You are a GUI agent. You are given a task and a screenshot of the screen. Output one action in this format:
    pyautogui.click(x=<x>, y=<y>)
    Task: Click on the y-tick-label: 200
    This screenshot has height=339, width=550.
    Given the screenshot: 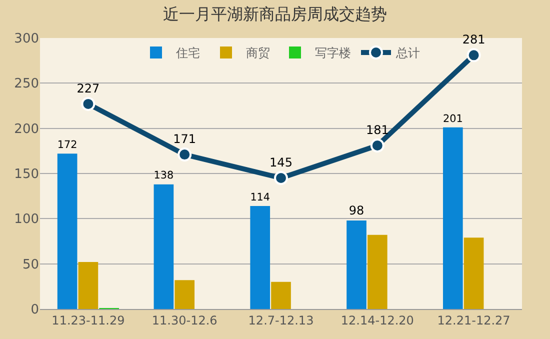 What is the action you would take?
    pyautogui.click(x=26, y=129)
    